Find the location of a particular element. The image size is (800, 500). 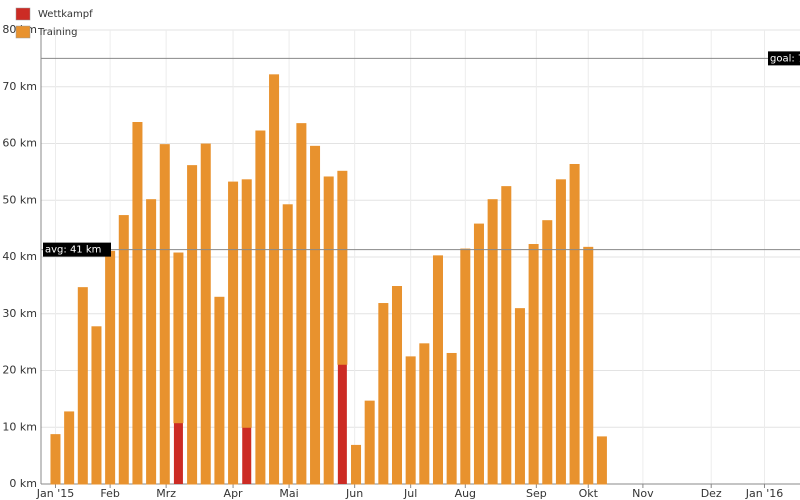

x-tick-label: Mai is located at coordinates (288, 493).